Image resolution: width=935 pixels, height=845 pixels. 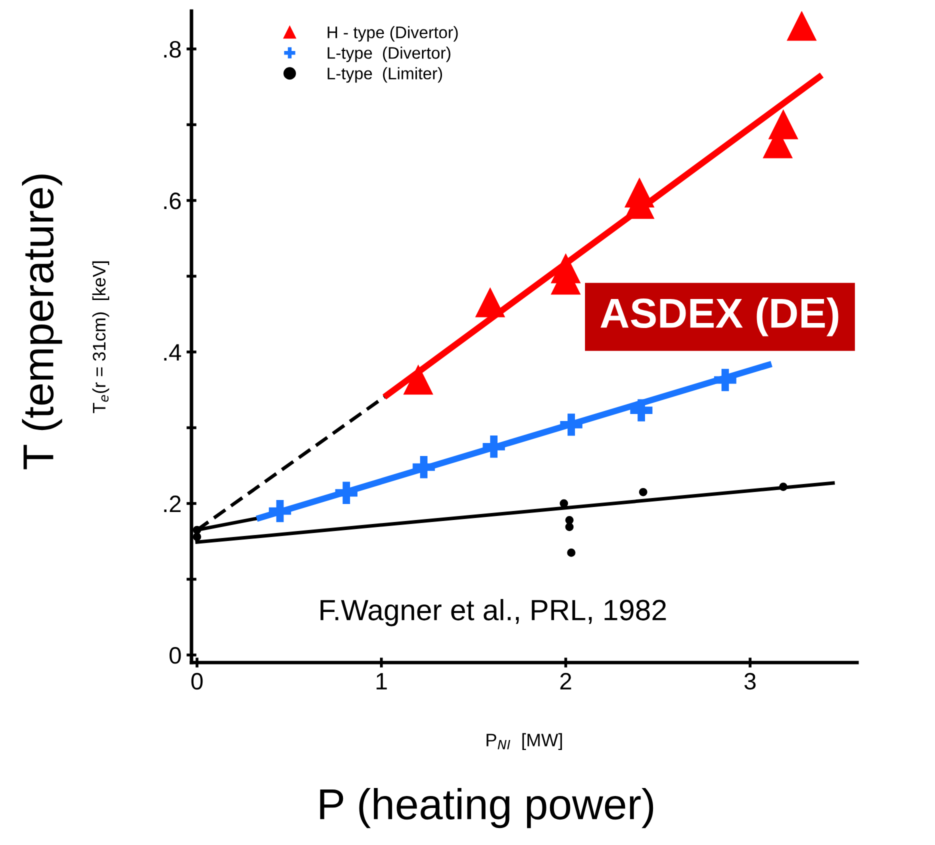 I want to click on y-tick-label: .8, so click(x=172, y=49).